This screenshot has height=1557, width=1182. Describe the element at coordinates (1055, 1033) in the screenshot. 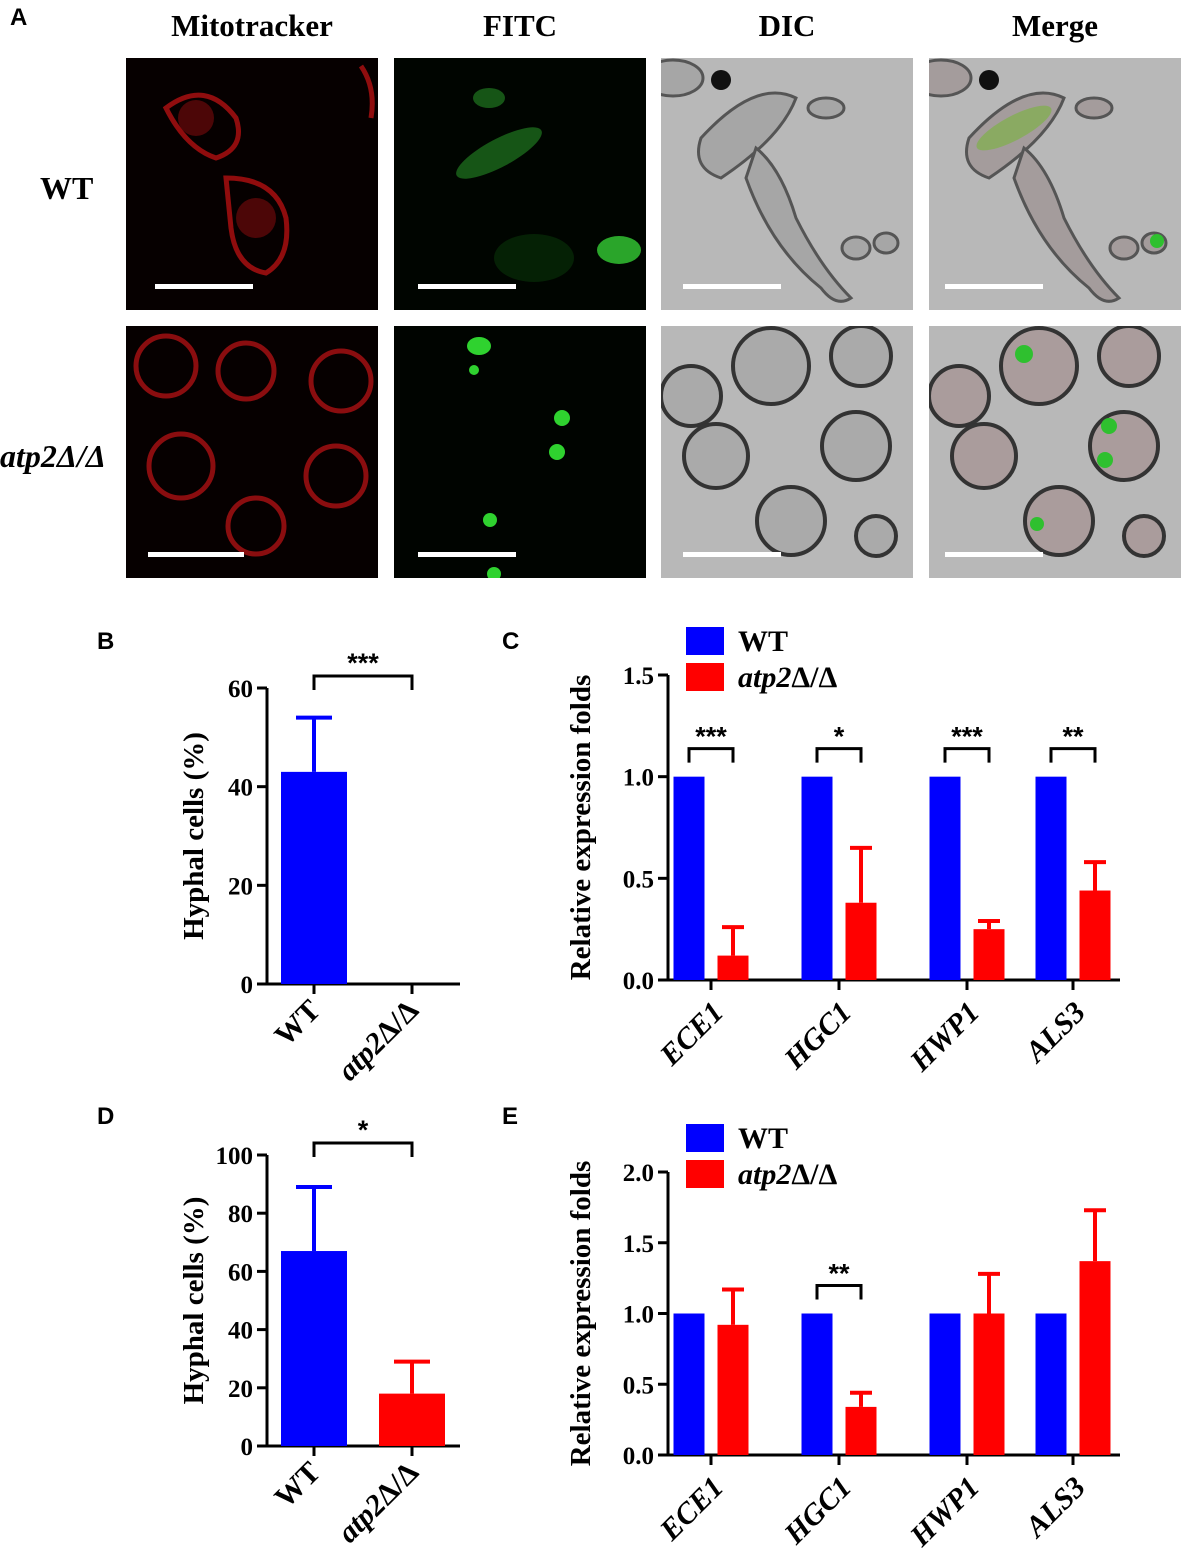

I see `panel-c-x-tick-label: ALS3` at that location.